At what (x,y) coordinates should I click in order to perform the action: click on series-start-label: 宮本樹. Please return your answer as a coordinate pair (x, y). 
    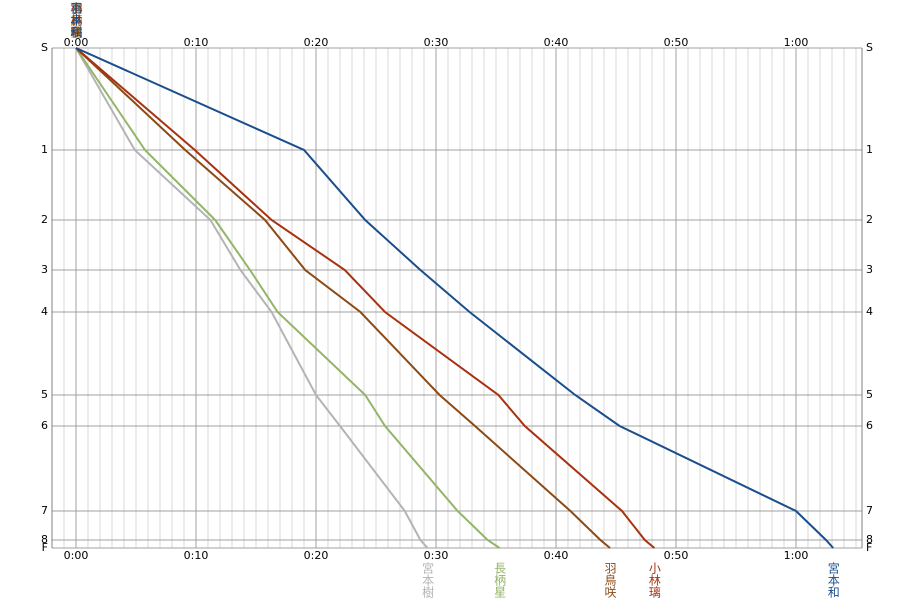
    Looking at the image, I should click on (76, 19).